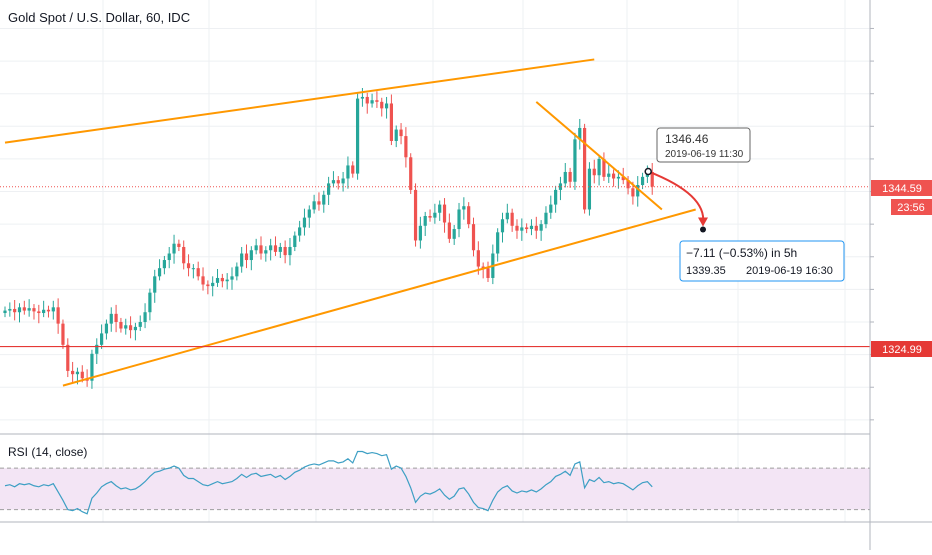 The height and width of the screenshot is (555, 932). I want to click on rsi-line, so click(328, 482).